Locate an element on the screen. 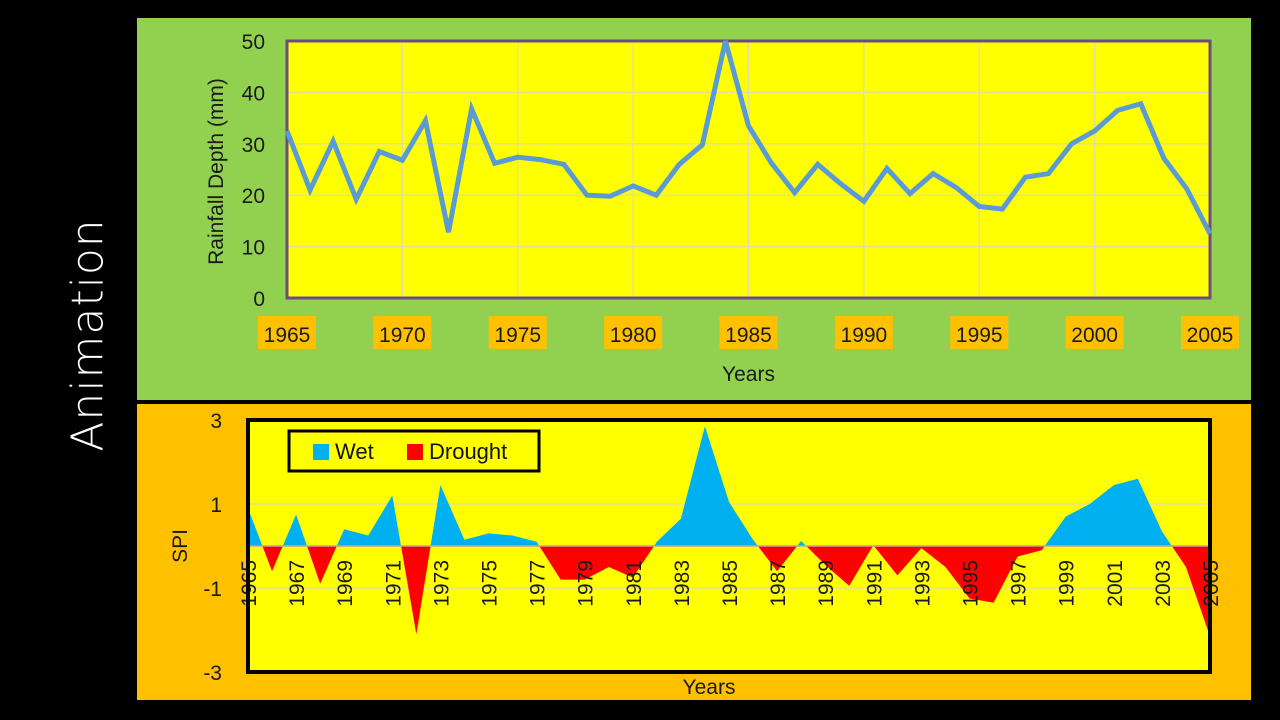 Image resolution: width=1280 pixels, height=720 pixels. y-axis-title: SPI is located at coordinates (180, 546).